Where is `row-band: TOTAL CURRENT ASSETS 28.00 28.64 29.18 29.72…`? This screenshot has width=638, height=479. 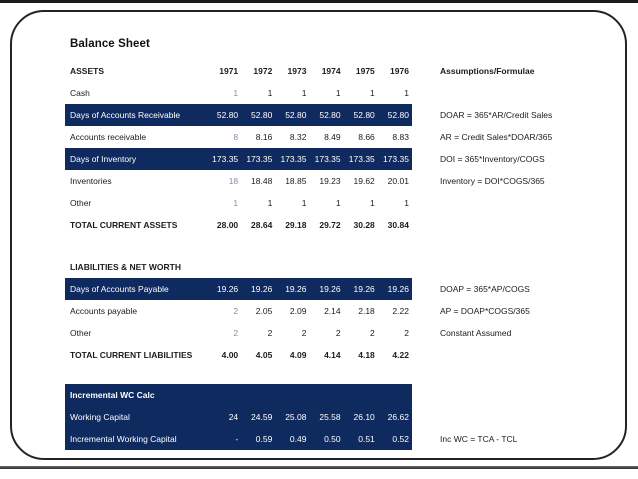 row-band: TOTAL CURRENT ASSETS 28.00 28.64 29.18 29.72… is located at coordinates (238, 225).